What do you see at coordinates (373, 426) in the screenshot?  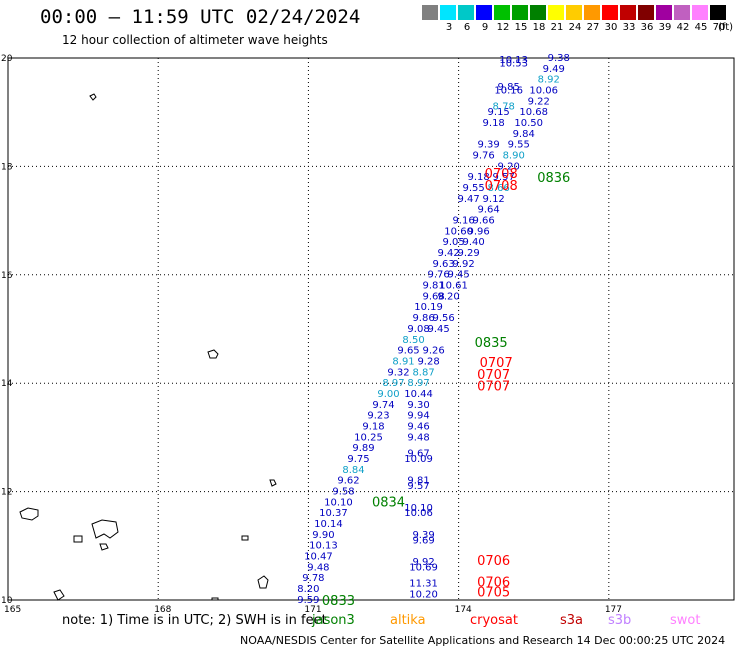 I see `wave-height-label: 9.18` at bounding box center [373, 426].